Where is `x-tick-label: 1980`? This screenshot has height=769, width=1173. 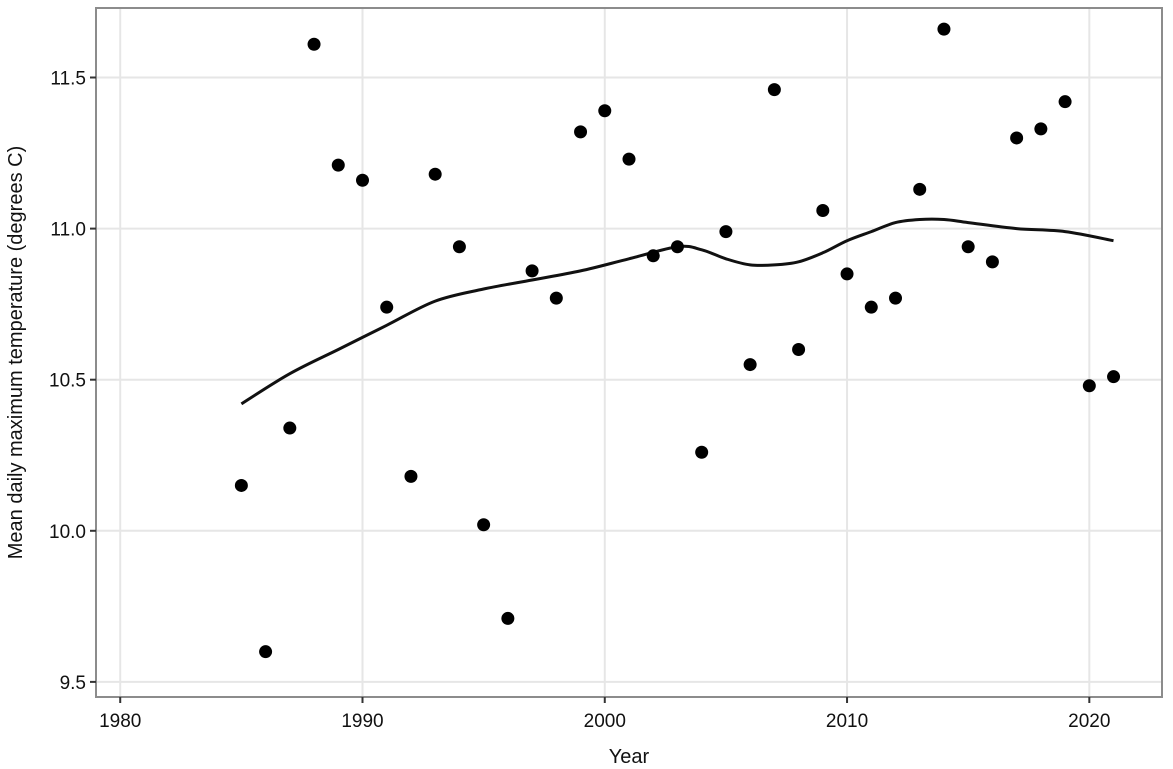 x-tick-label: 1980 is located at coordinates (120, 721).